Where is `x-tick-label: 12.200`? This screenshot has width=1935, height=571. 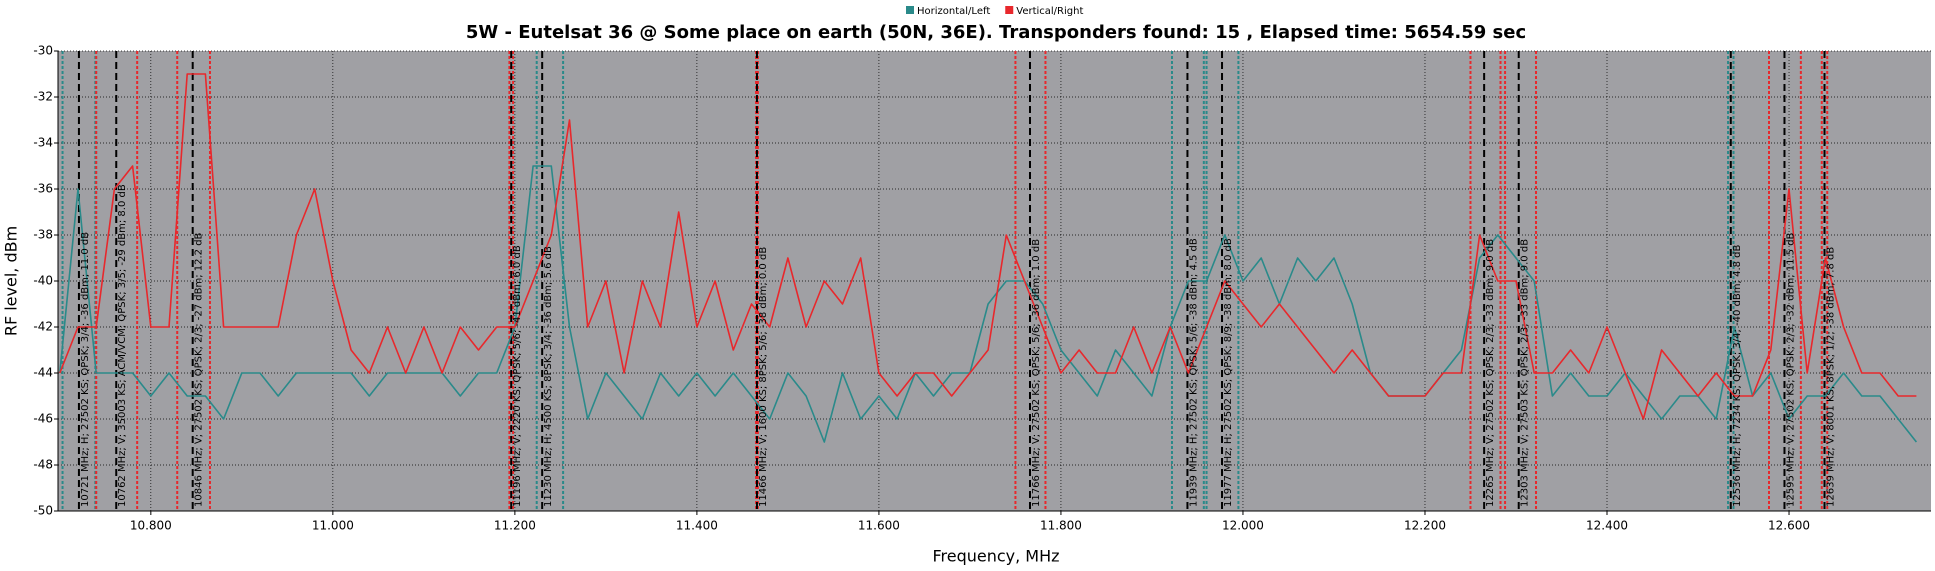
x-tick-label: 12.200 is located at coordinates (1425, 526).